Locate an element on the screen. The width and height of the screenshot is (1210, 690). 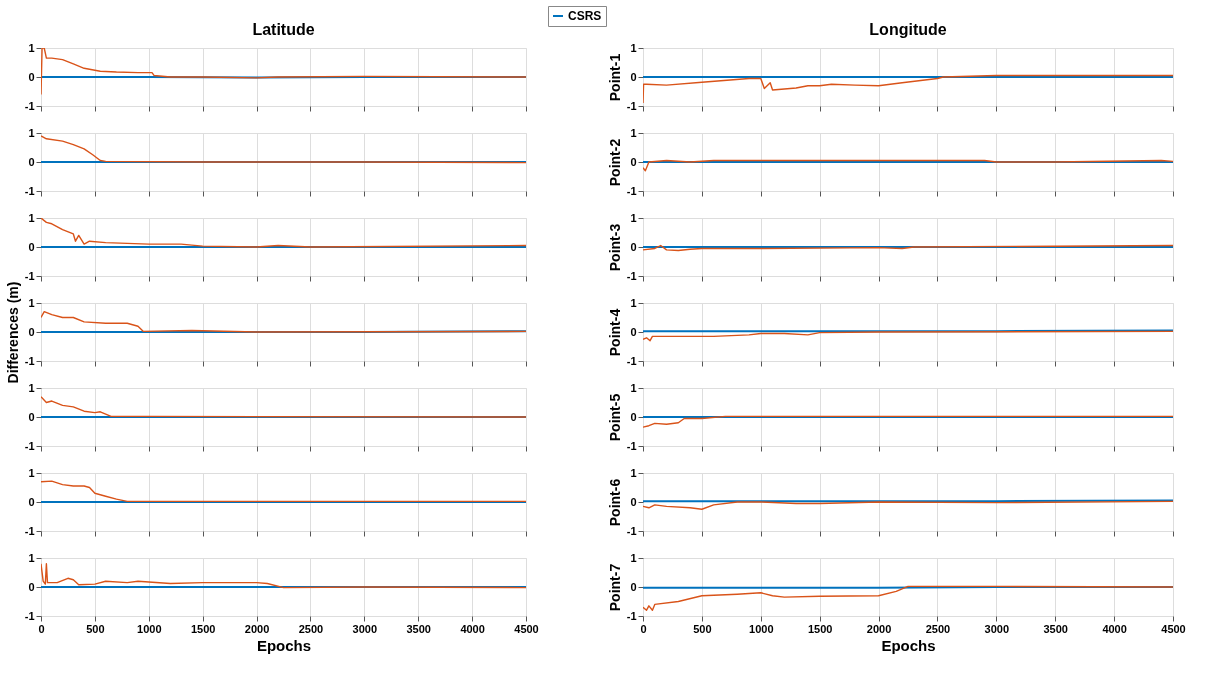
y-axis-title: Point-5 is located at coordinates (614, 417).